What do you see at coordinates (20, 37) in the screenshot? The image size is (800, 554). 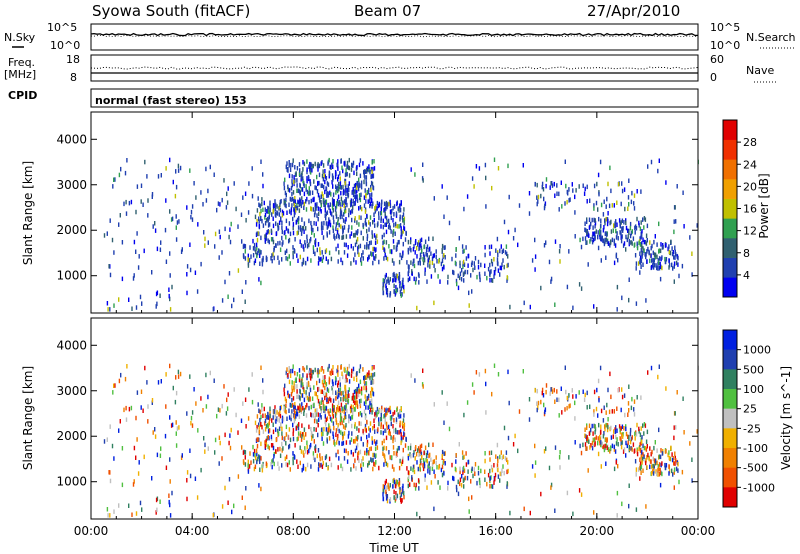 I see `nsky-label: N.Sky` at bounding box center [20, 37].